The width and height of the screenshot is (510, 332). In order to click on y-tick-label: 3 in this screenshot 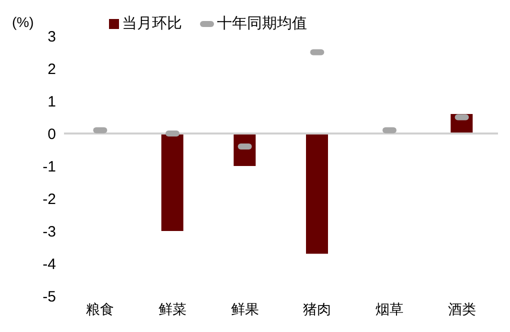, I will do `click(52, 37)`.